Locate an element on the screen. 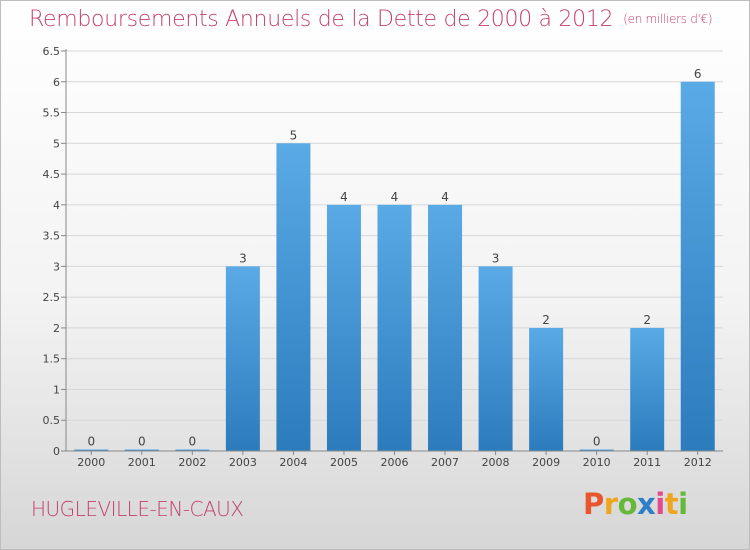 This screenshot has height=550, width=750. logo-letter: r is located at coordinates (610, 504).